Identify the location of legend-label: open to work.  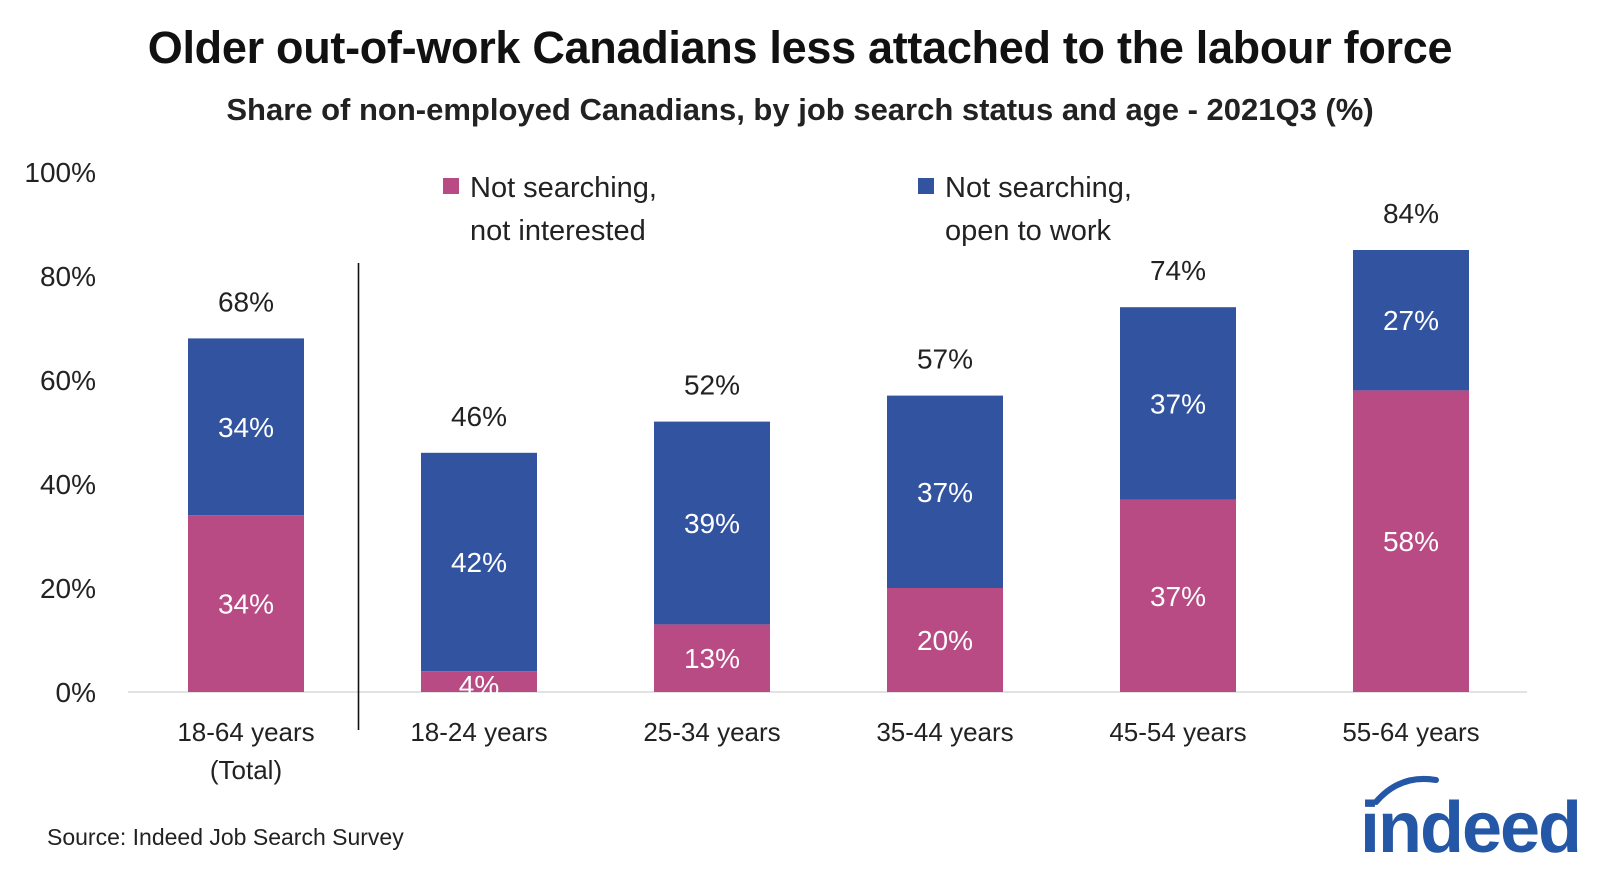
(1028, 231).